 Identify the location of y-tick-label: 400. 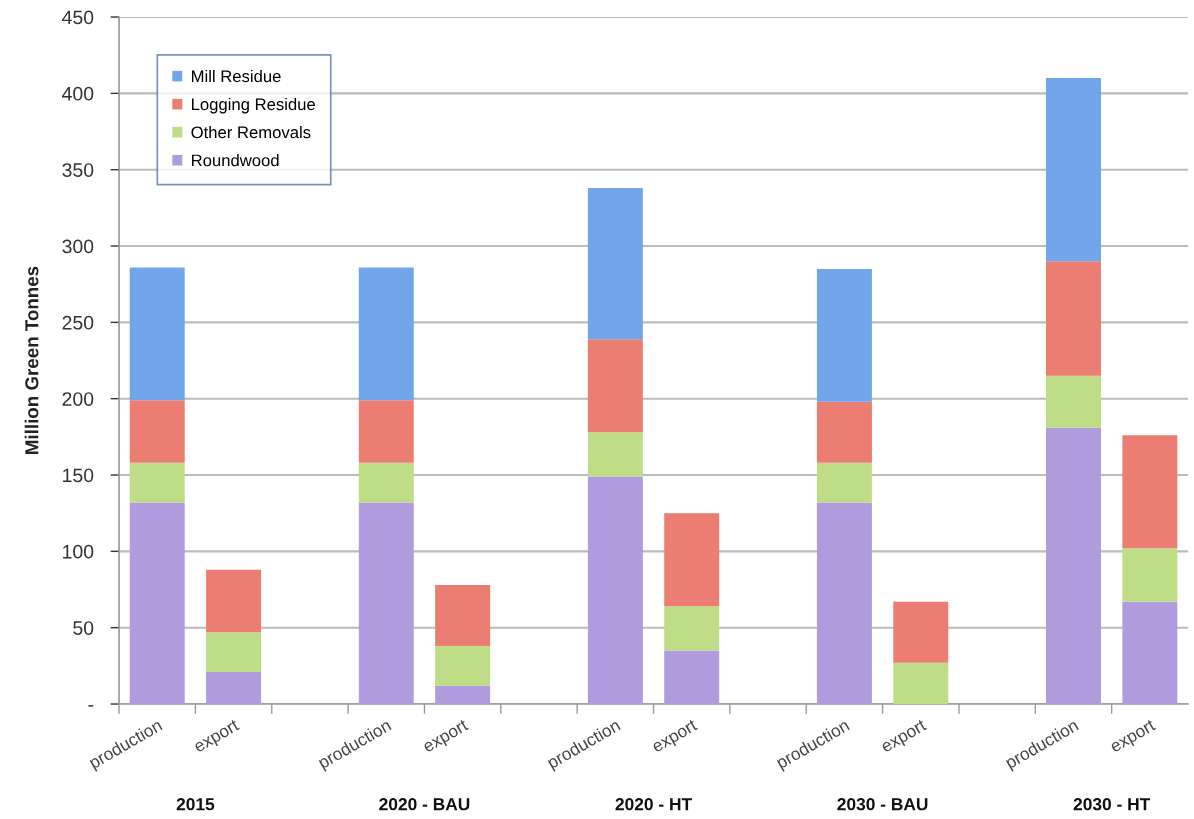
(78, 93).